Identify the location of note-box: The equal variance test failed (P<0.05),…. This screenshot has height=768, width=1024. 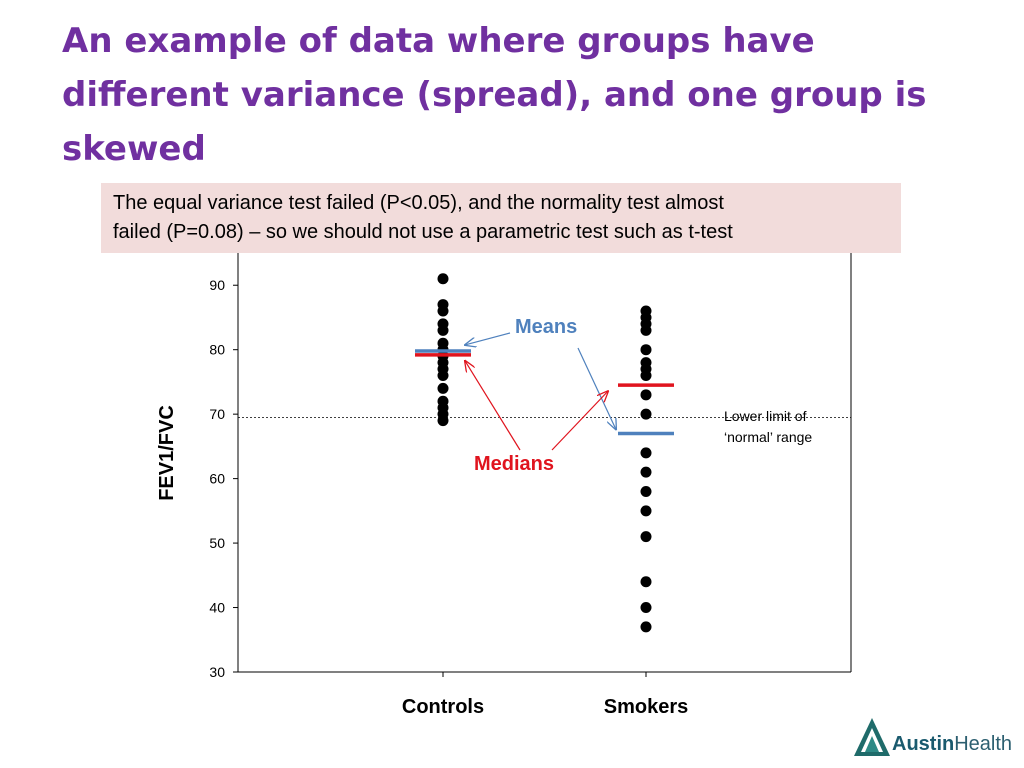
(501, 218).